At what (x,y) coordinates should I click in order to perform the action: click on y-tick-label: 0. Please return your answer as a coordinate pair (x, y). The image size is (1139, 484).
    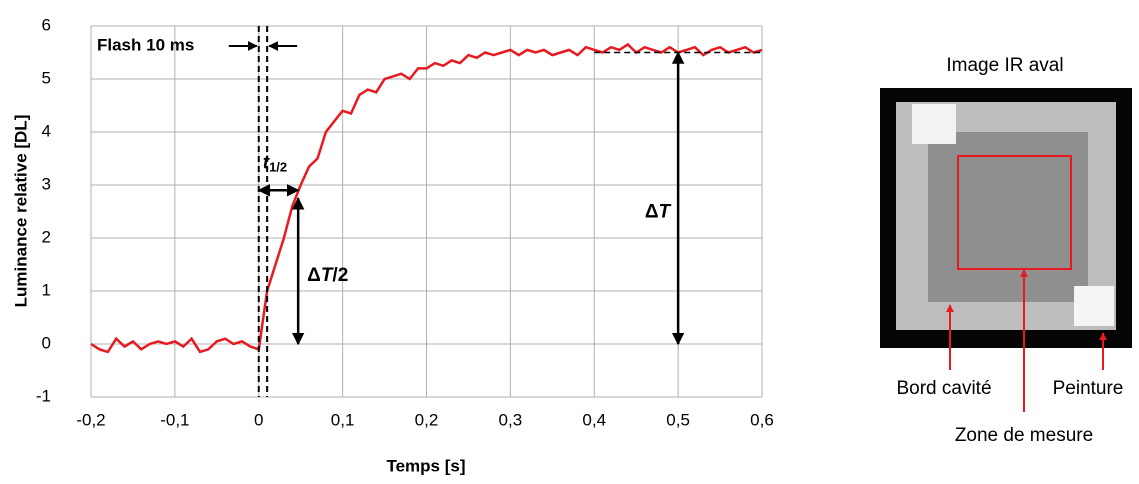
    Looking at the image, I should click on (46, 342).